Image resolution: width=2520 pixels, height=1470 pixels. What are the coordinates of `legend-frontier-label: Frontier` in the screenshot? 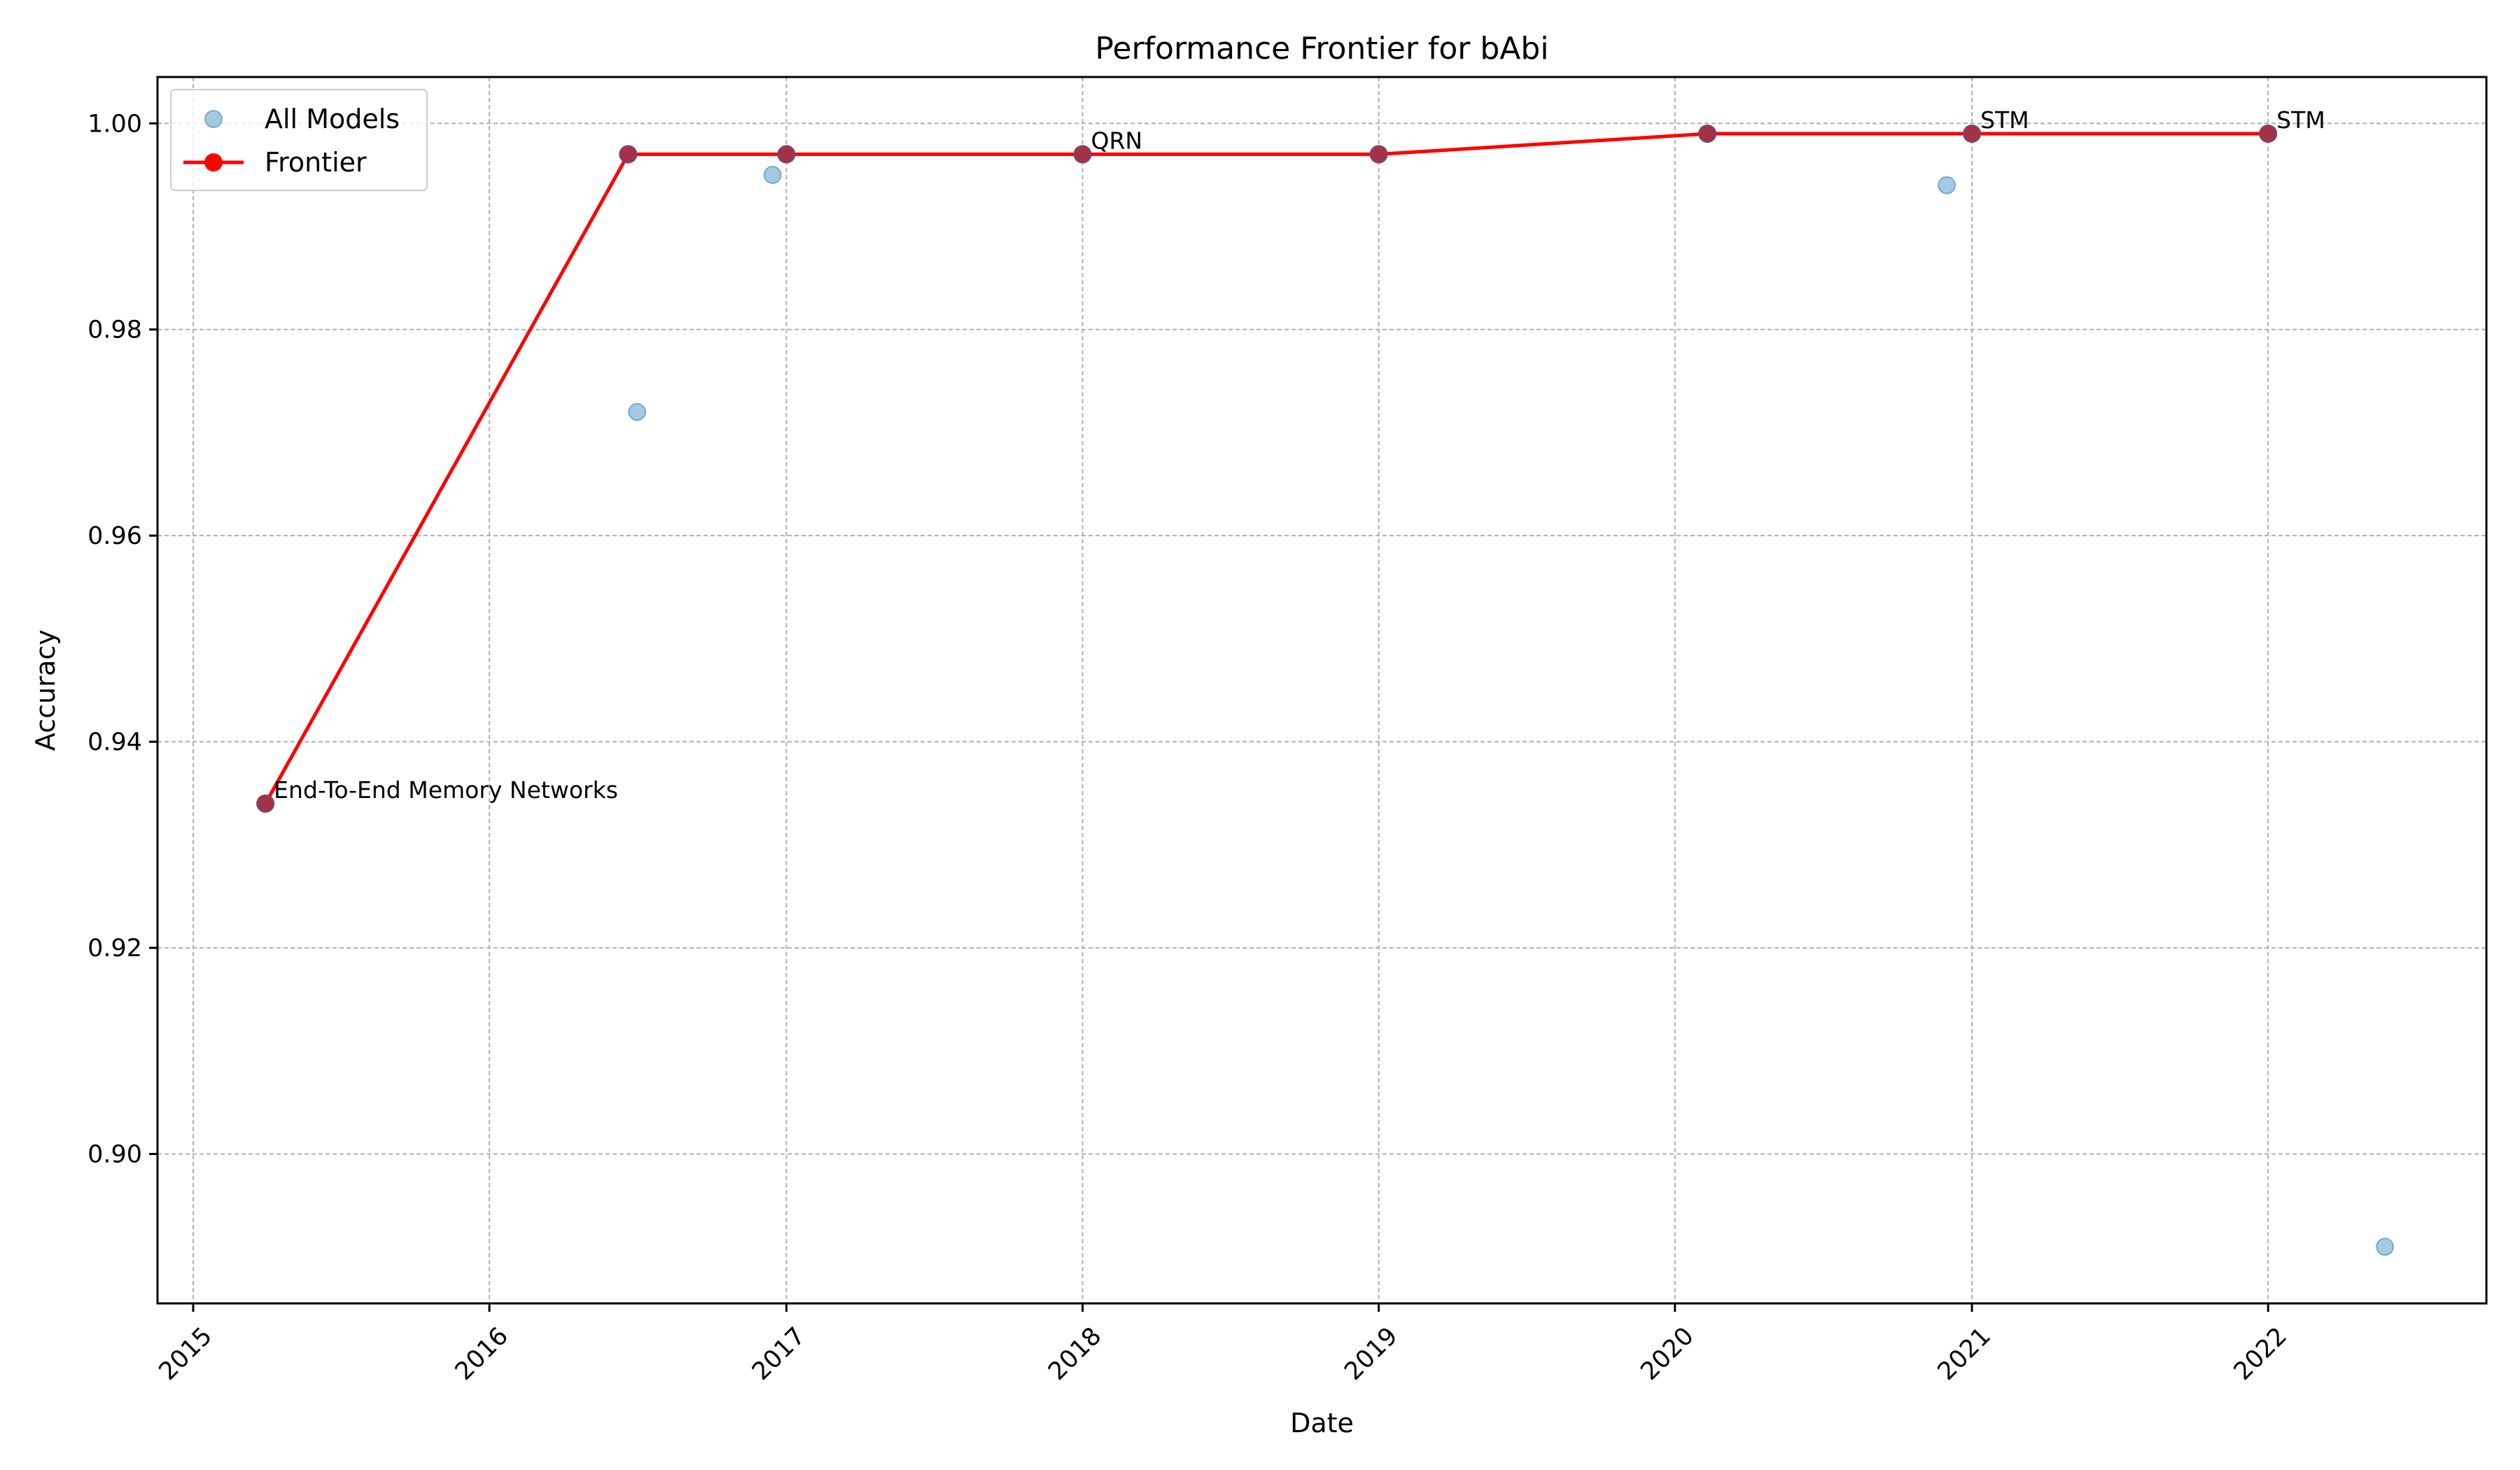 It's located at (316, 162).